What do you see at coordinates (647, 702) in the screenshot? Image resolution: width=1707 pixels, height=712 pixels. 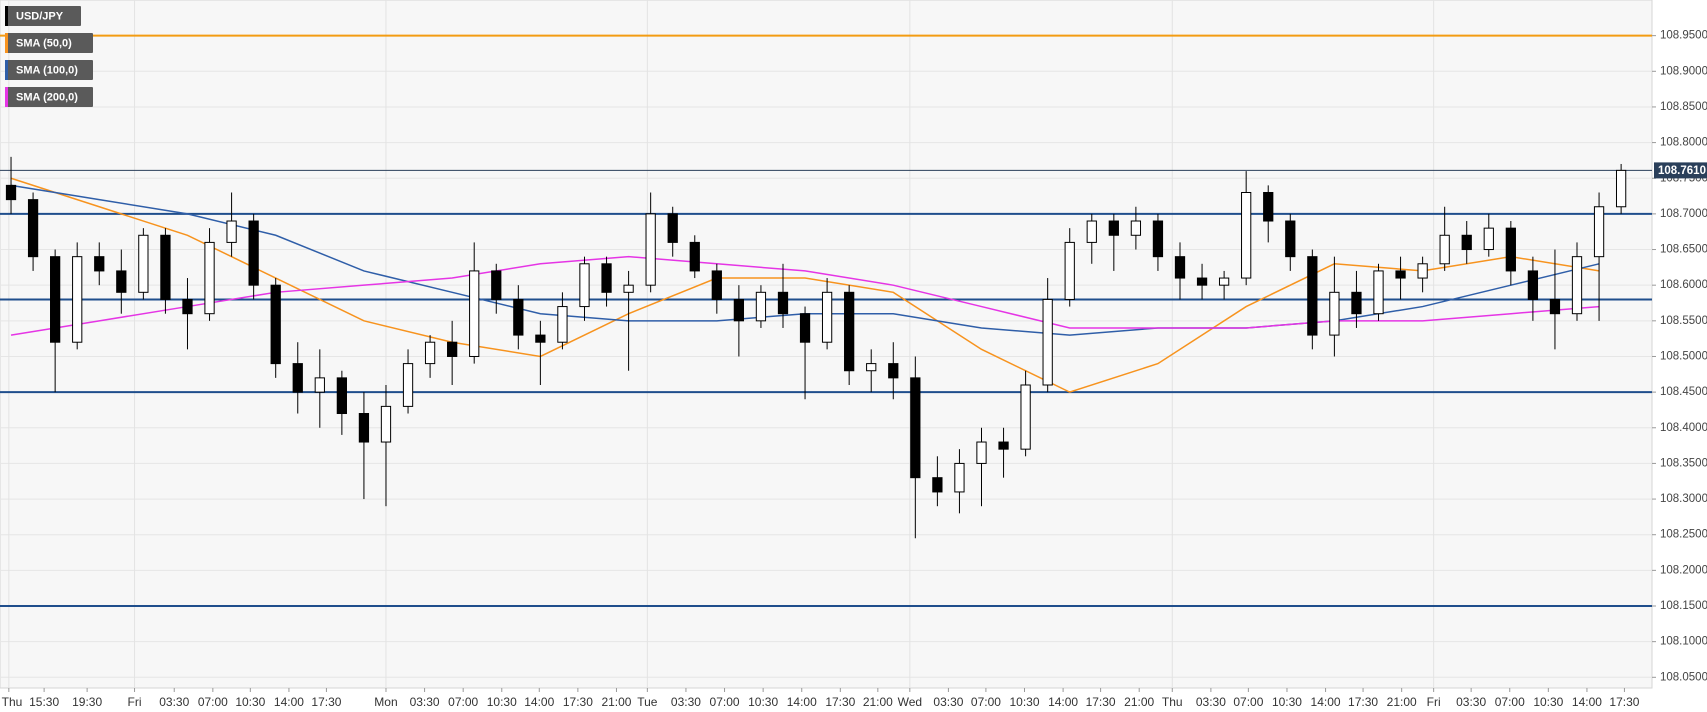 I see `x-tick-label: Tue` at bounding box center [647, 702].